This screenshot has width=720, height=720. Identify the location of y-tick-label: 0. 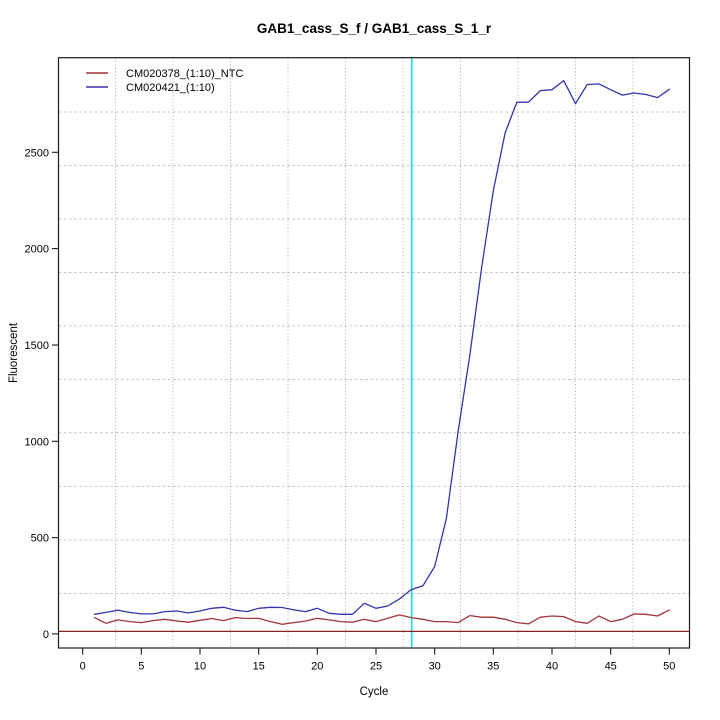
(46, 635).